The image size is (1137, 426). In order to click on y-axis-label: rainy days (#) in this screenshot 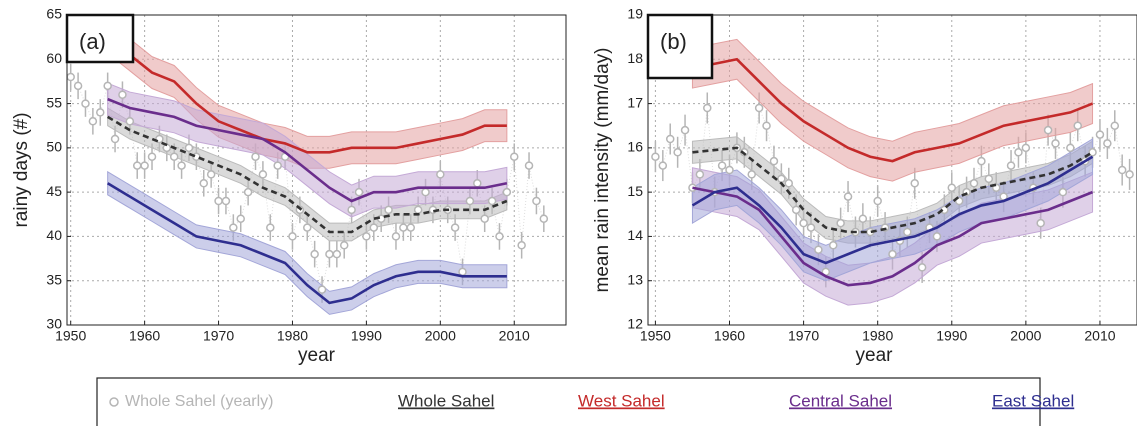, I will do `click(21, 169)`.